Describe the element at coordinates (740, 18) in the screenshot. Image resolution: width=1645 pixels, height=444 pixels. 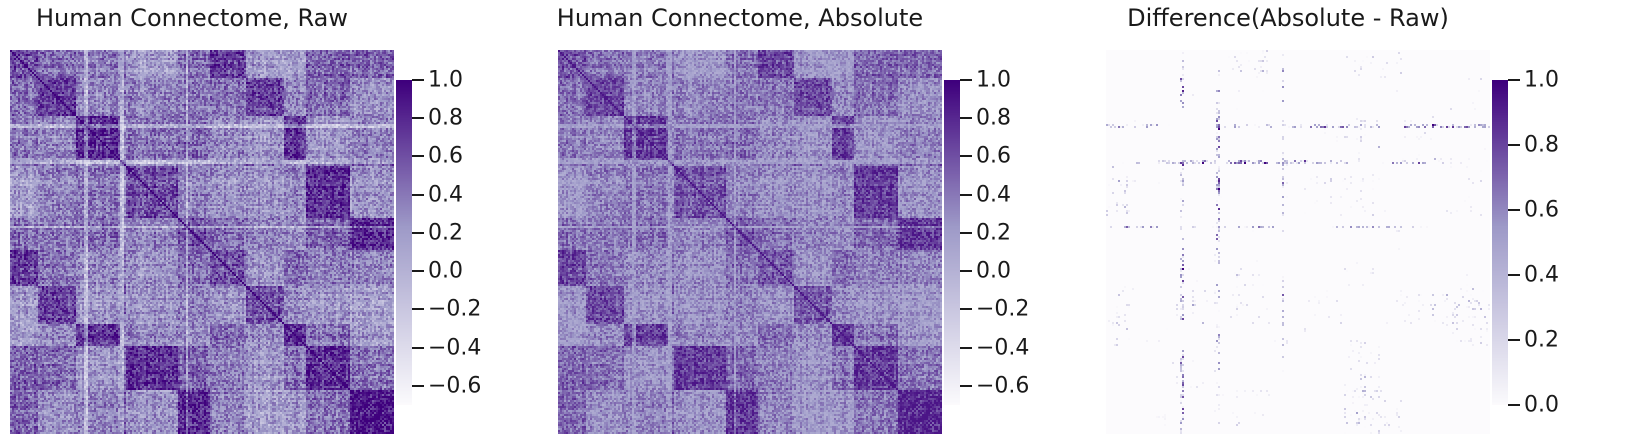
I see `panel-2-title: Human Connectome, Absolute` at that location.